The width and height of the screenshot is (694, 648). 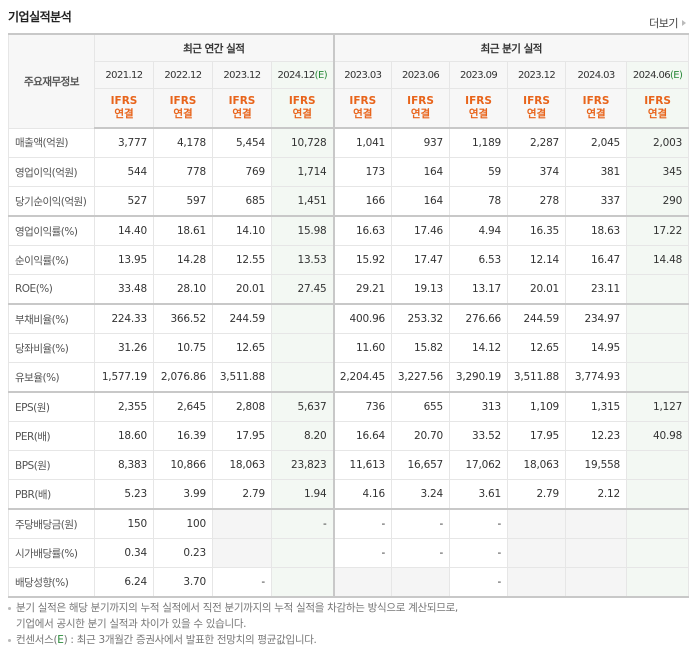 I want to click on value-cell: 337, so click(x=596, y=201).